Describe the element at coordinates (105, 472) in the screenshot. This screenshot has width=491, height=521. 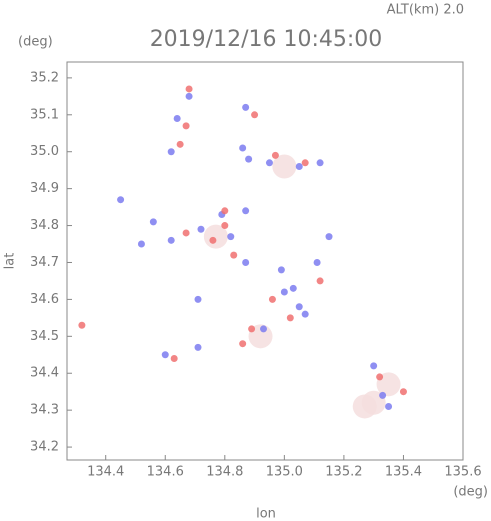
I see `x-tick-label: 134.4` at that location.